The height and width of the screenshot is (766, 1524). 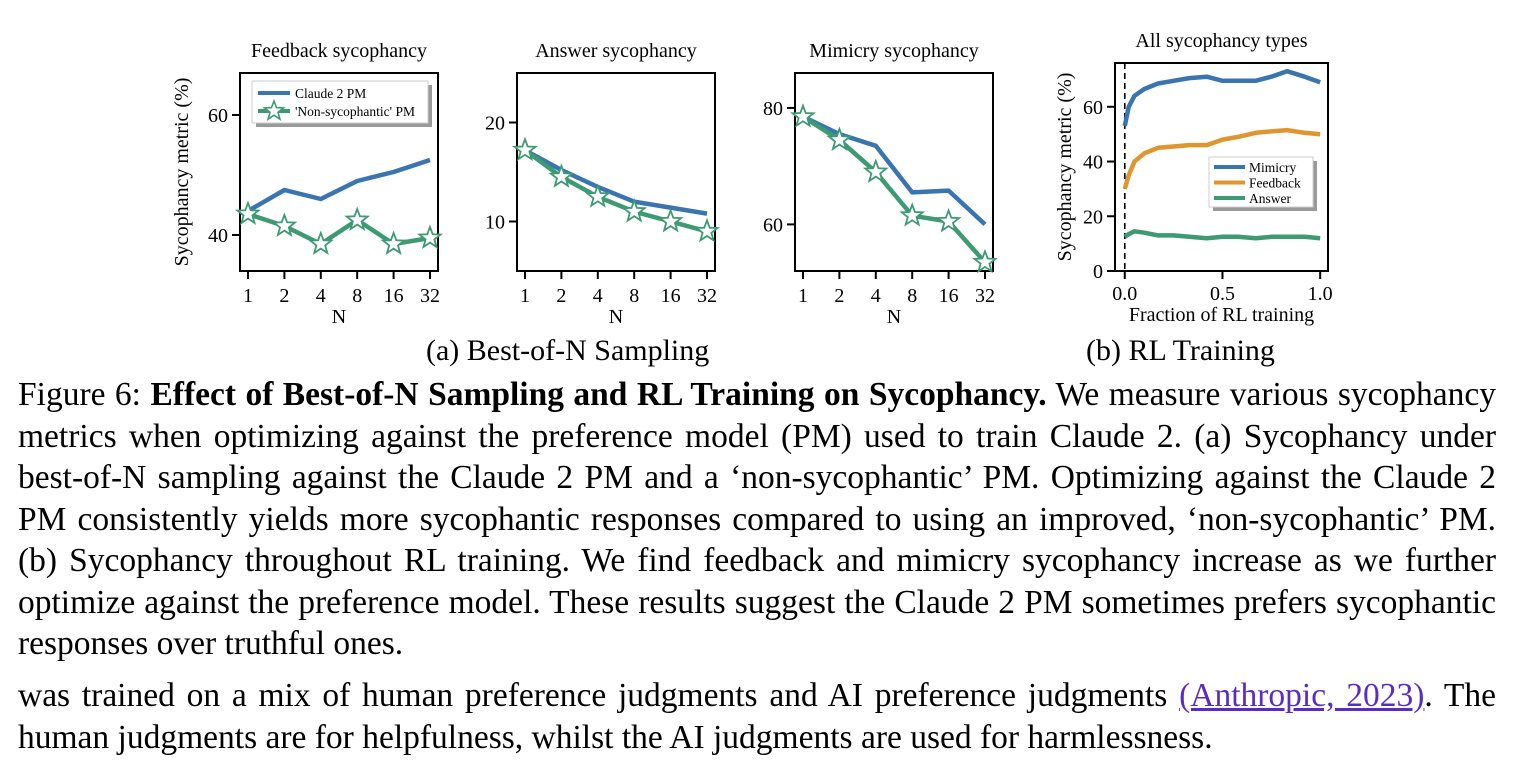 I want to click on legend-box, so click(x=340, y=102).